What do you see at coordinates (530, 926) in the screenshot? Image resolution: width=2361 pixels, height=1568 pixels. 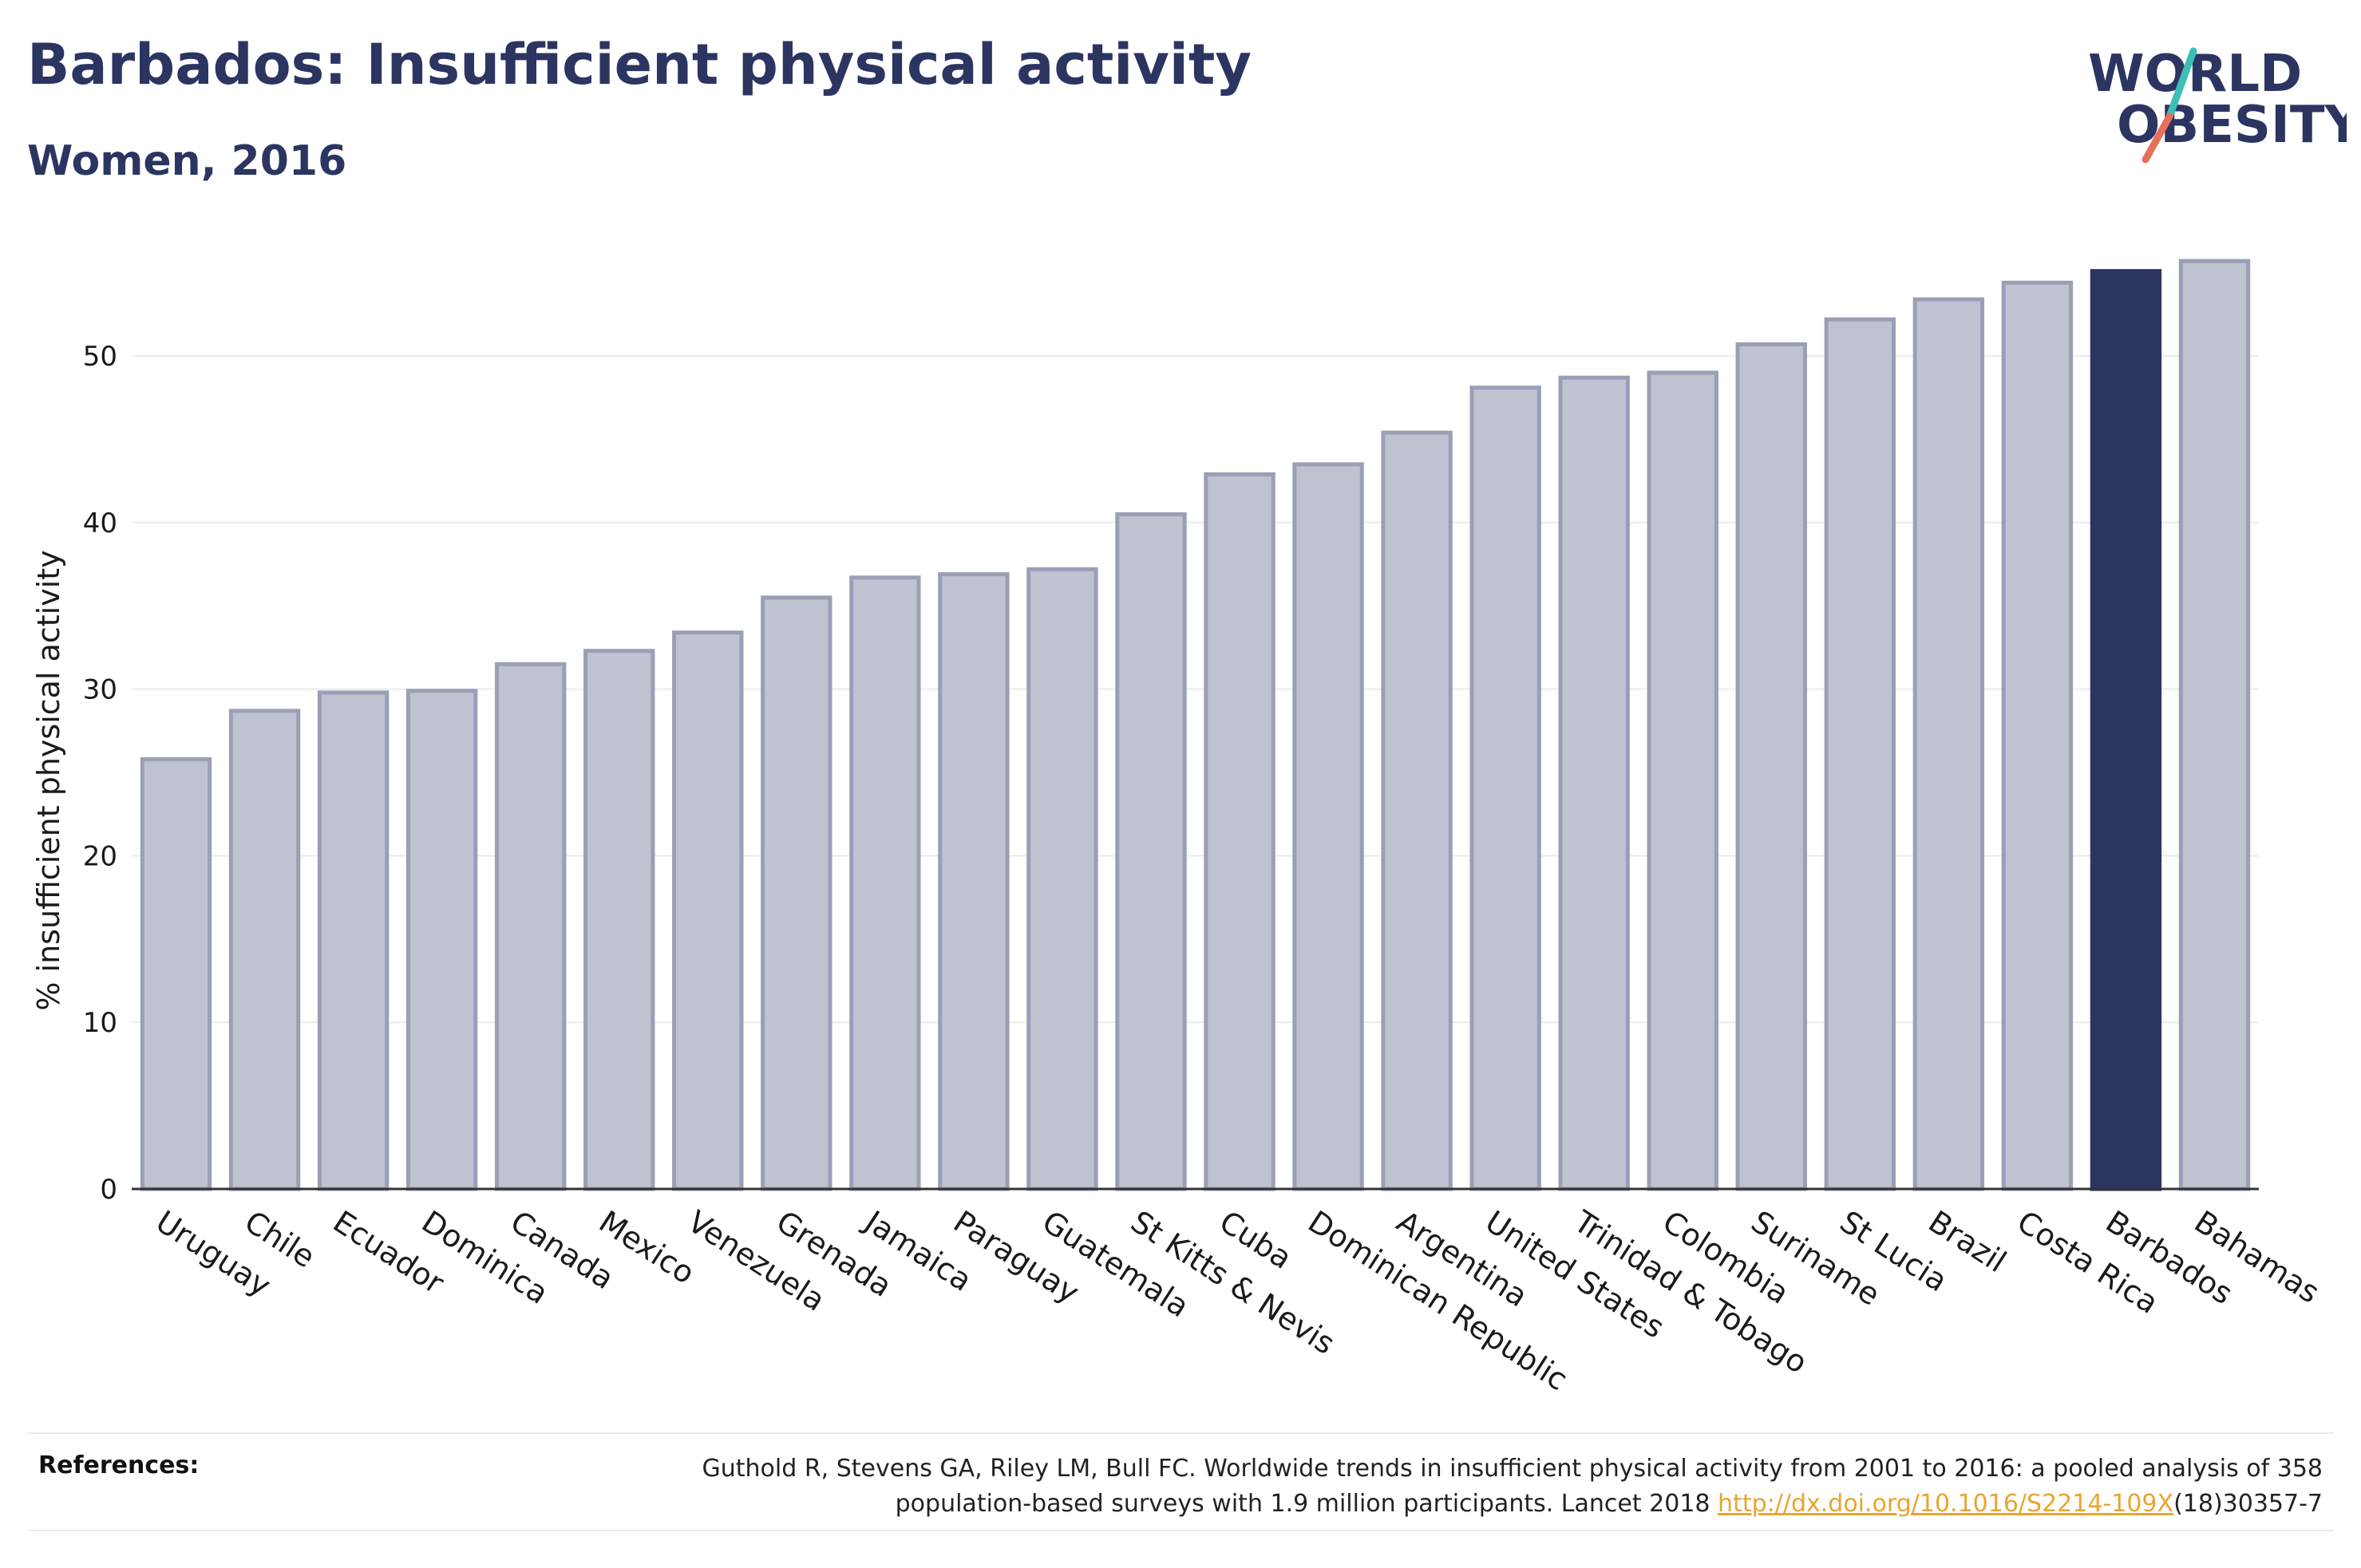 I see `bar-canada` at bounding box center [530, 926].